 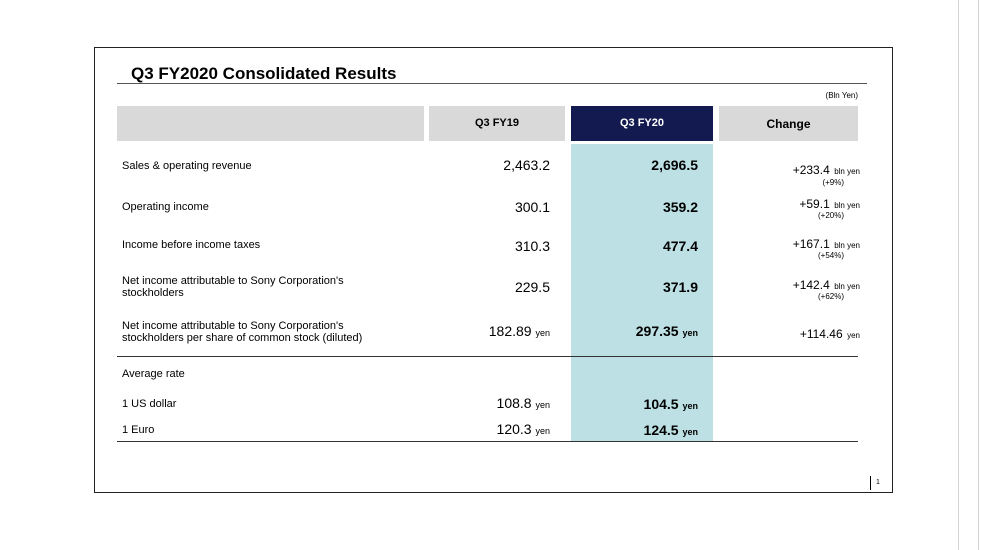 What do you see at coordinates (878, 482) in the screenshot?
I see `page-number: 1` at bounding box center [878, 482].